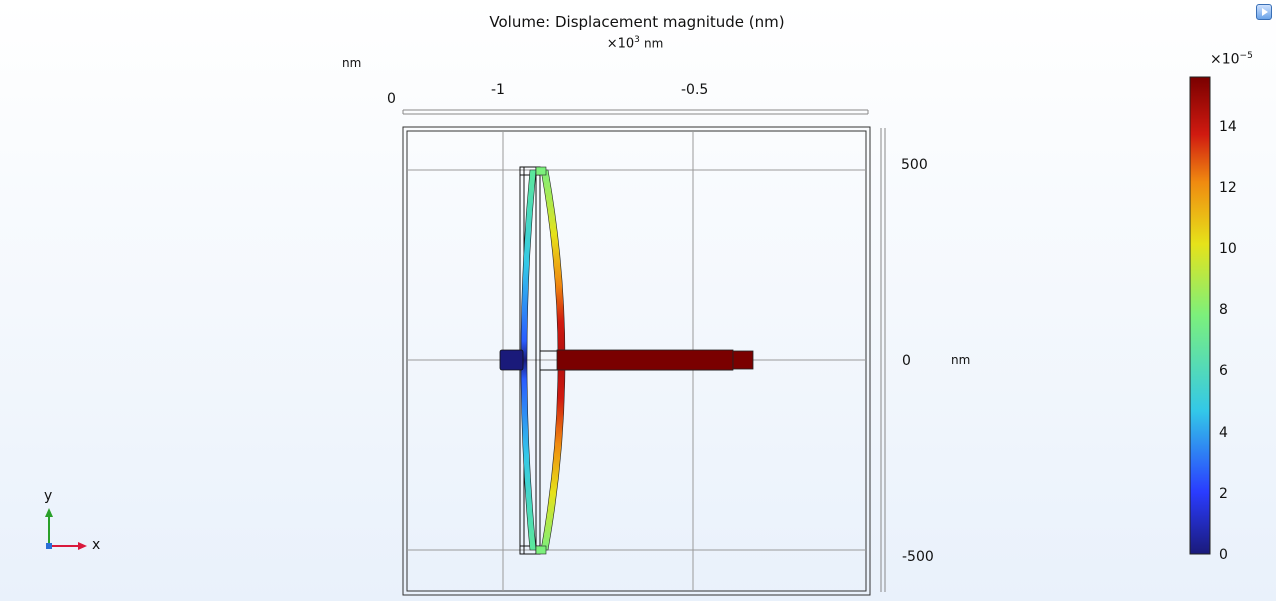 The height and width of the screenshot is (601, 1276). I want to click on colorbar-tick-10: 10, so click(1228, 249).